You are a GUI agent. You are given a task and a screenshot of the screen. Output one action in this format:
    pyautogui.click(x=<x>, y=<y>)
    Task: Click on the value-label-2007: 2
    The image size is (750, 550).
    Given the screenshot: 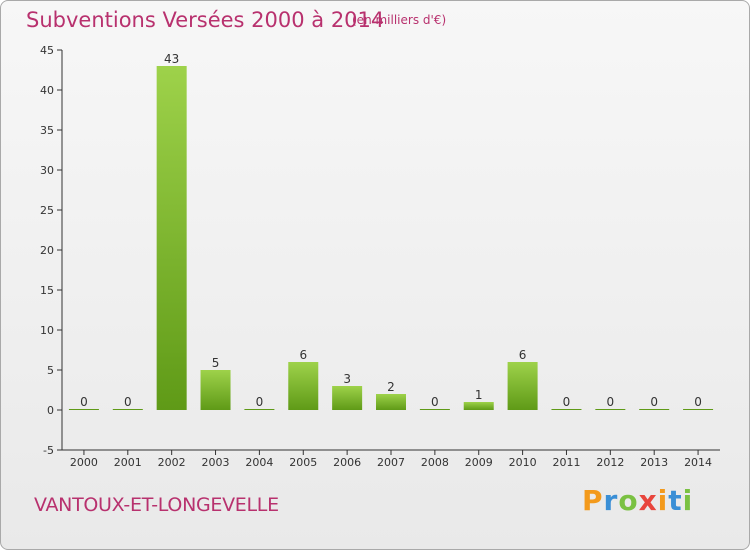 What is the action you would take?
    pyautogui.click(x=391, y=387)
    